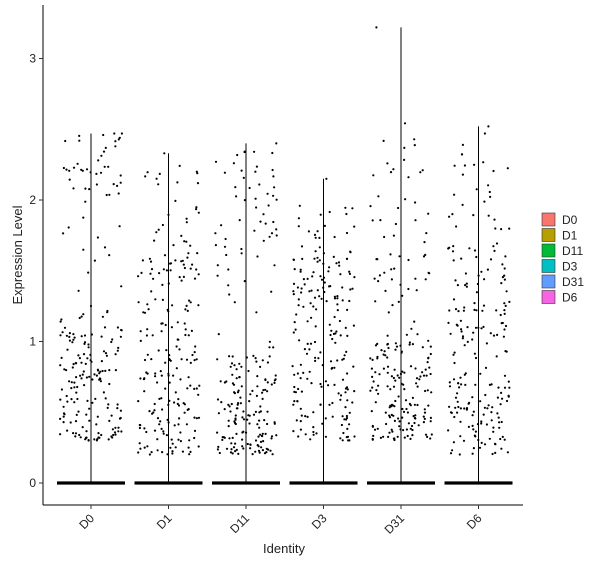 The width and height of the screenshot is (600, 573). Describe the element at coordinates (570, 236) in the screenshot. I see `legend-label-D1: D1` at that location.